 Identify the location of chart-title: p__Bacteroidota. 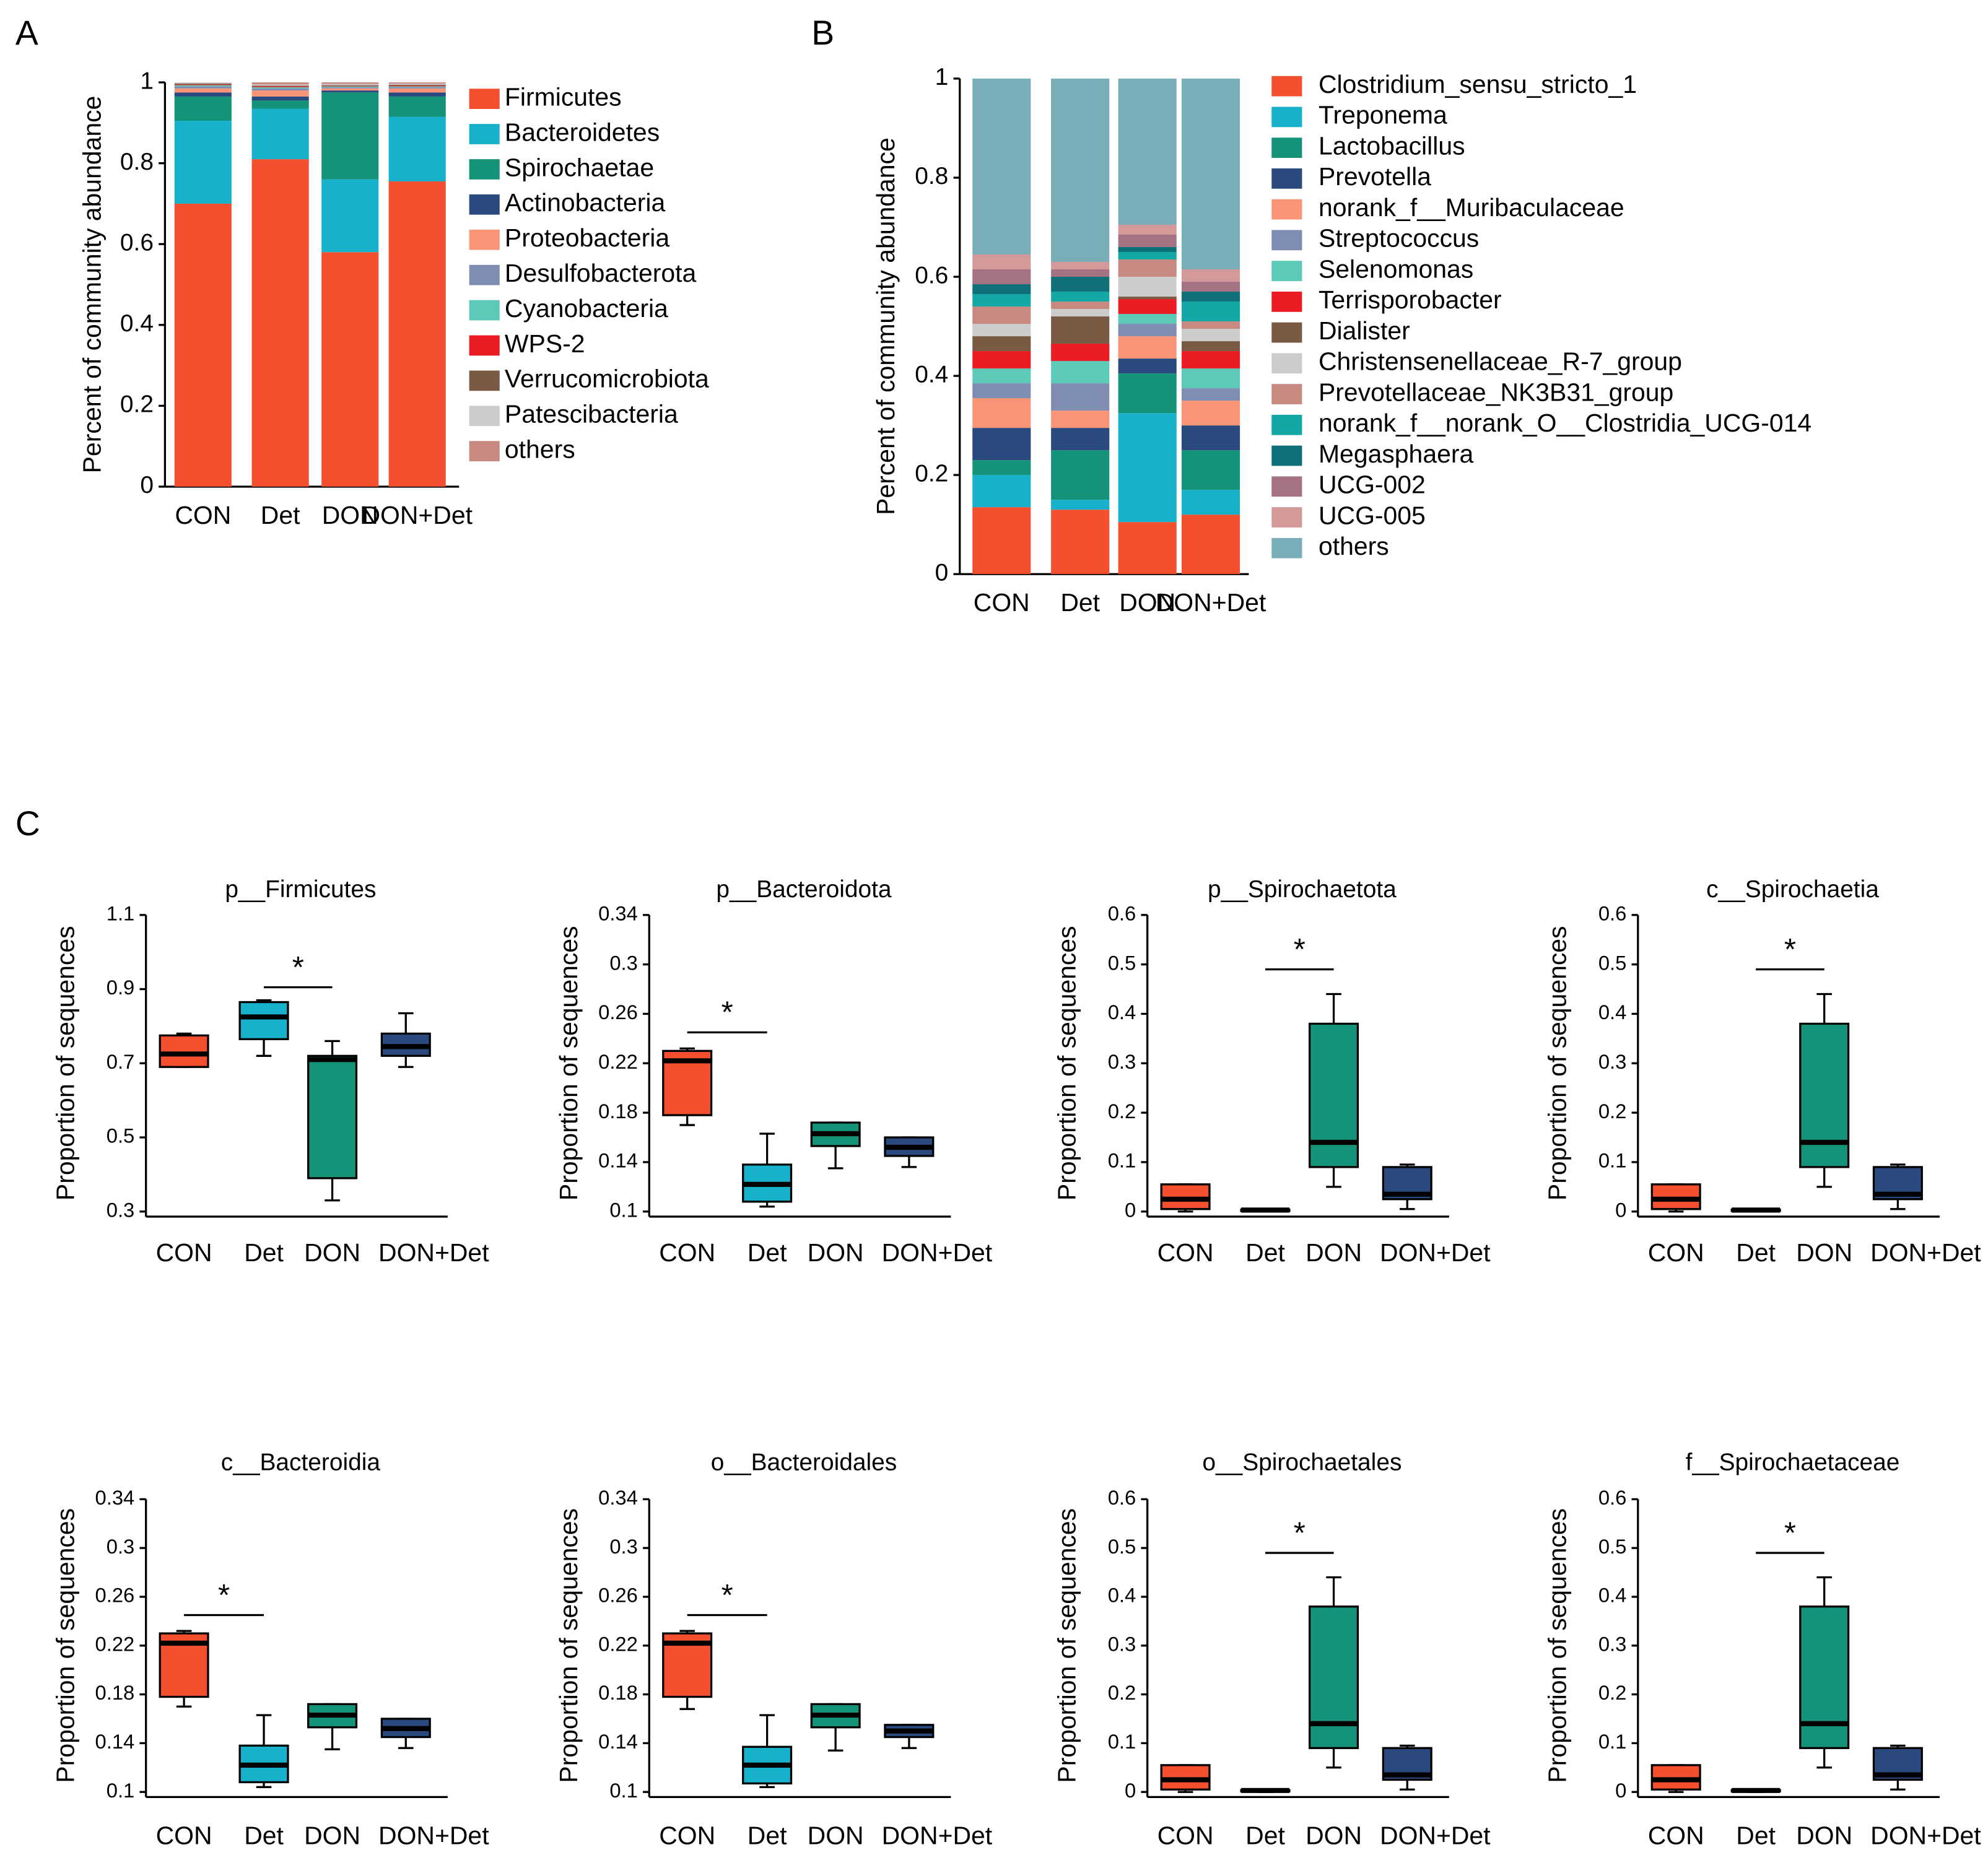
(804, 889).